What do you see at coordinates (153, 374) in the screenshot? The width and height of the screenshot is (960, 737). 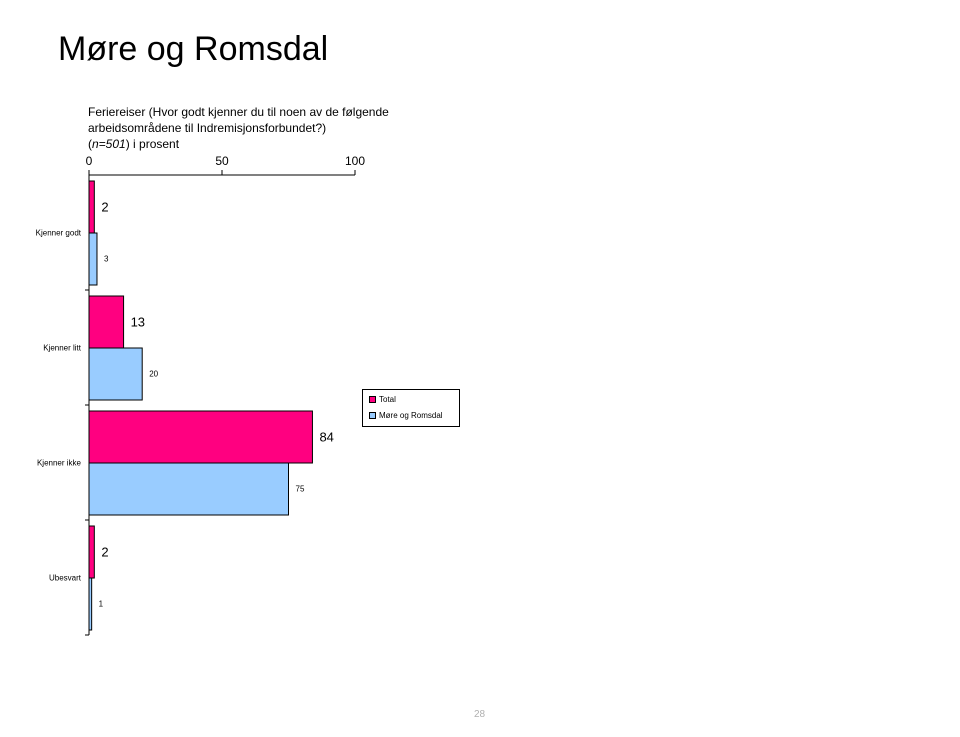 I see `data-label-more-og-romsdal-kjenner-litt: 20` at bounding box center [153, 374].